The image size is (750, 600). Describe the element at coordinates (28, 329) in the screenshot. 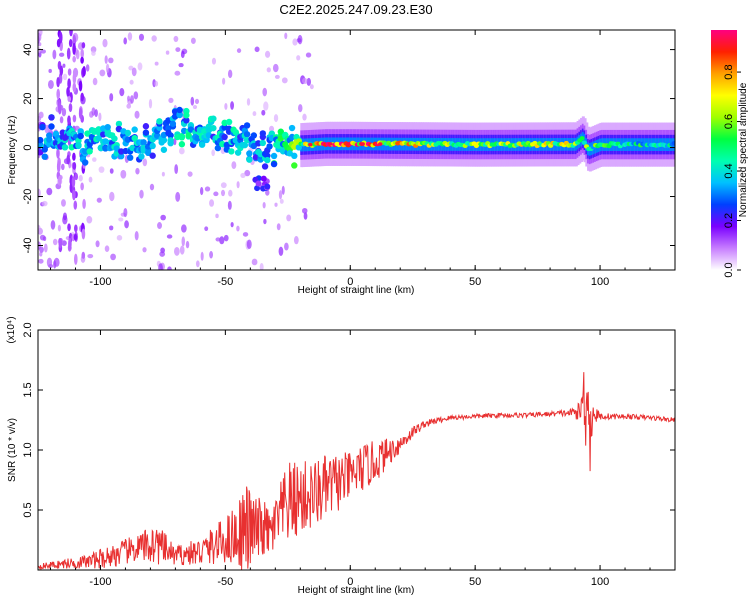

I see `y-tick-label: 2.0` at that location.